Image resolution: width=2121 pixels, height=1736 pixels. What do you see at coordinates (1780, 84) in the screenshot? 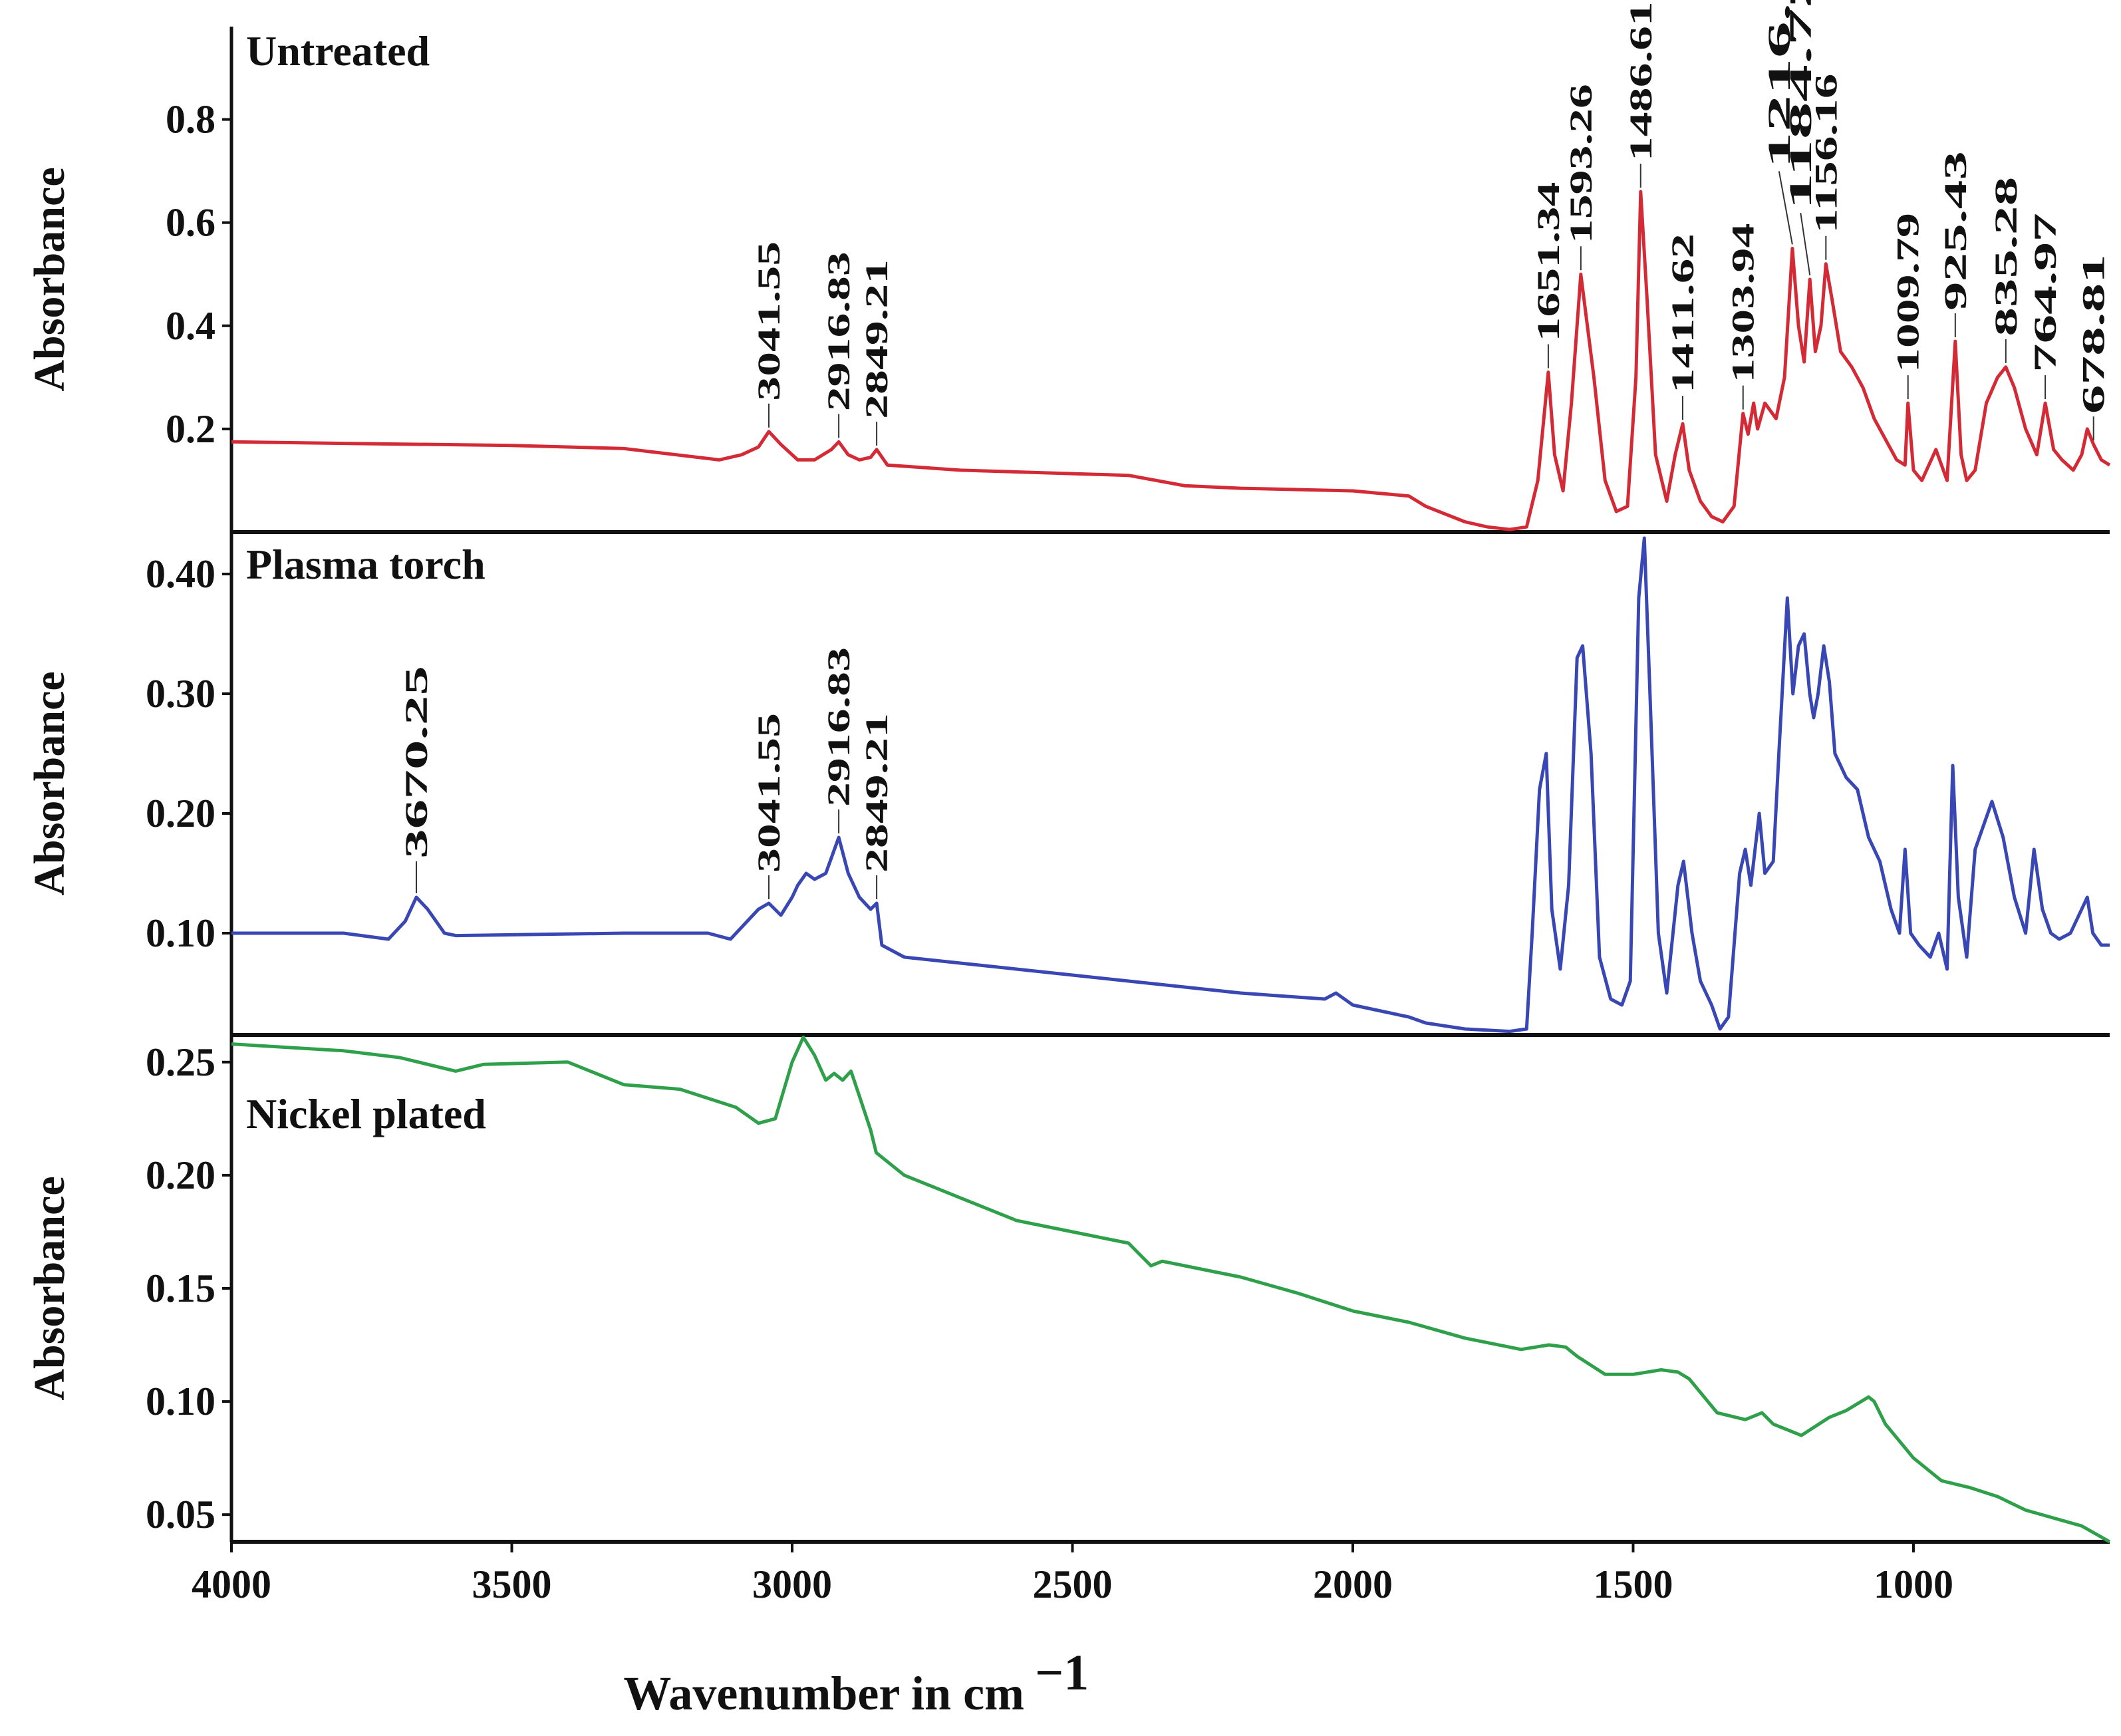
I see `peak-label: 1216.02` at bounding box center [1780, 84].